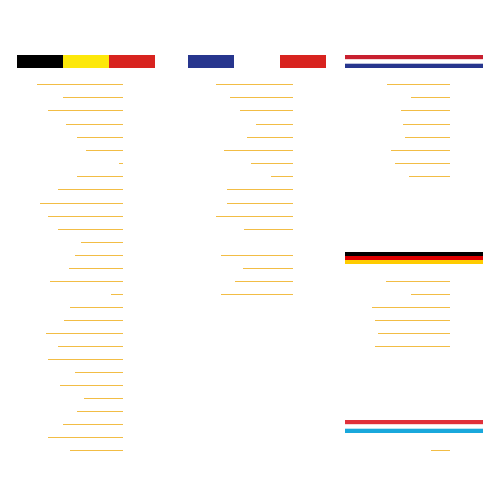  What do you see at coordinates (411, 267) in the screenshot?
I see `column-3-links` at bounding box center [411, 267].